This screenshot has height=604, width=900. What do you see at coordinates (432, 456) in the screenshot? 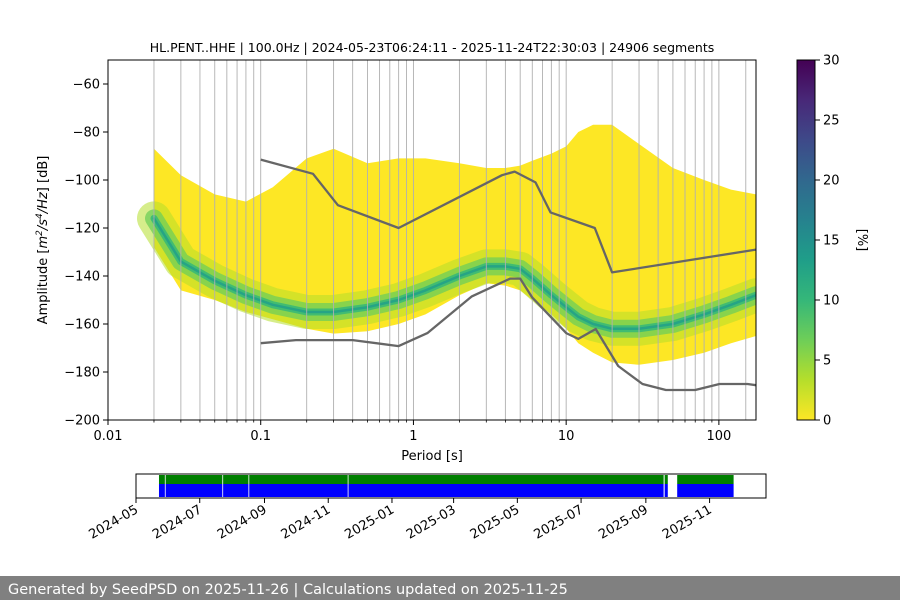
I see `x-axis-label: Period [s]` at bounding box center [432, 456].